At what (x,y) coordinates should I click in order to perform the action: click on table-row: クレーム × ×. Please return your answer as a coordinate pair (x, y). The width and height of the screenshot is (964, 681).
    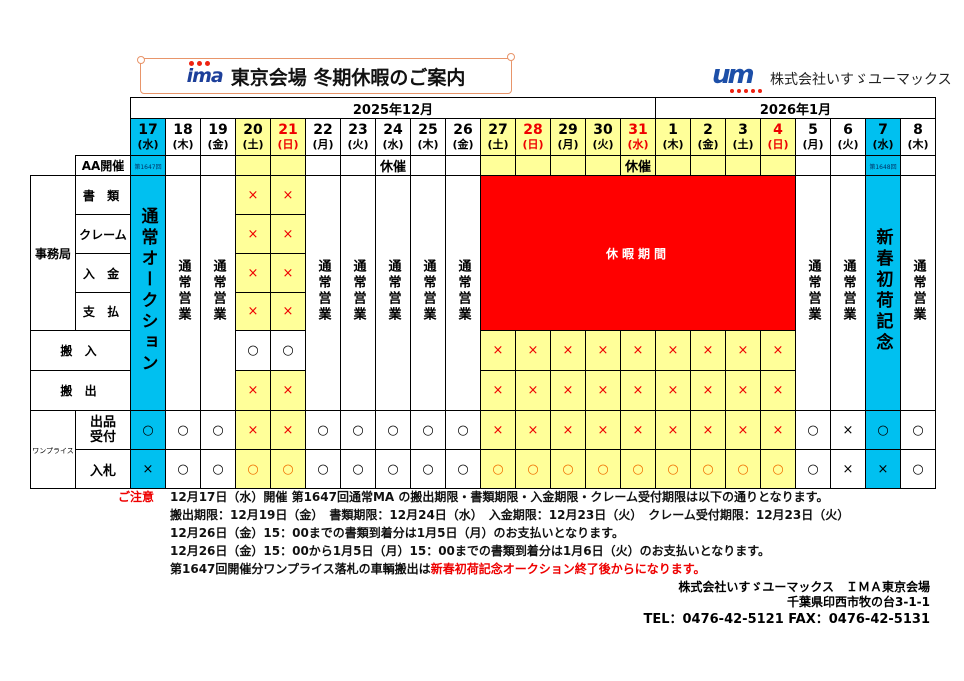
    Looking at the image, I should click on (483, 234).